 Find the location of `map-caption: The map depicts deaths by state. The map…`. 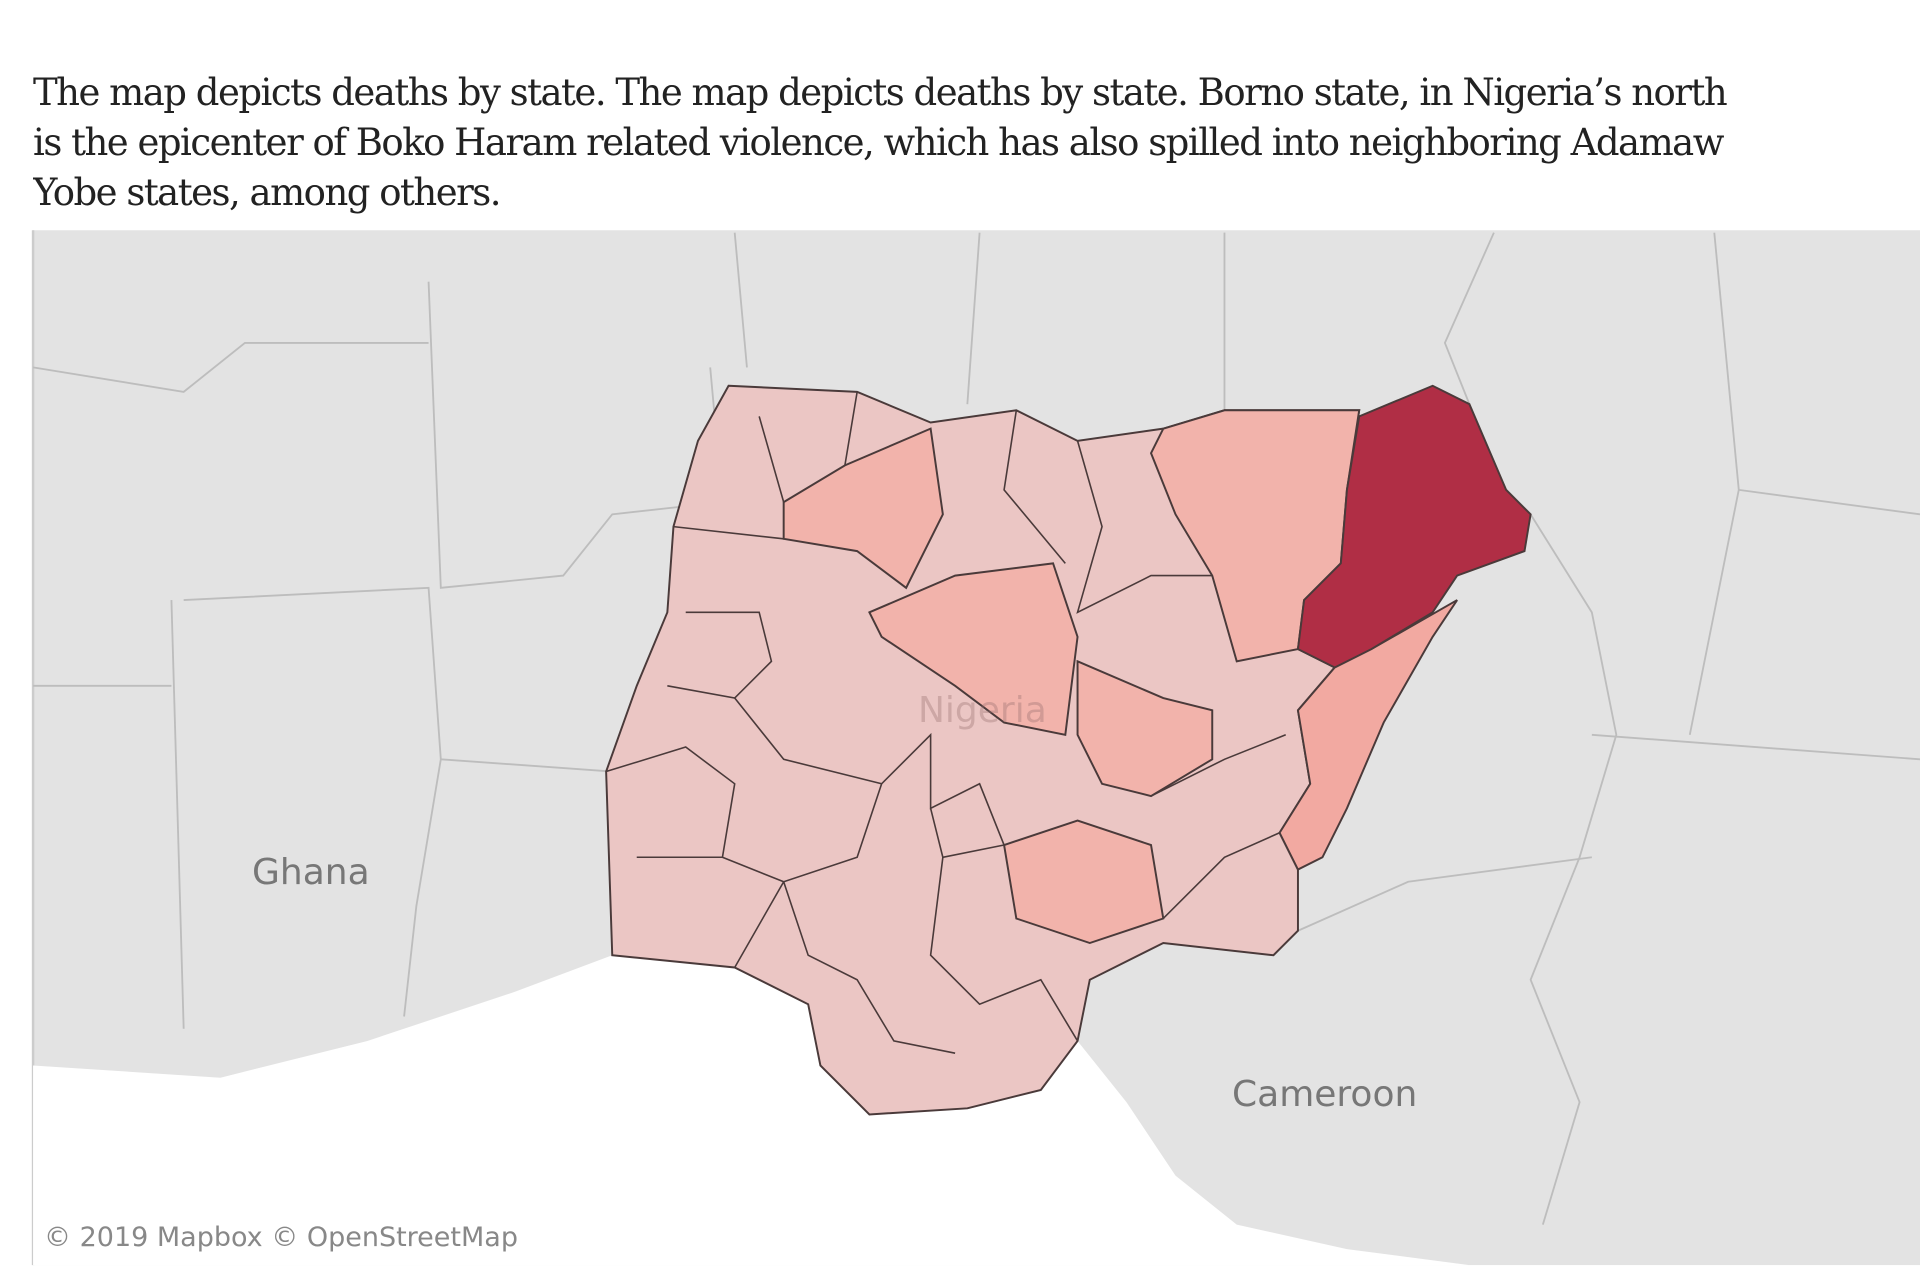

map-caption: The map depicts deaths by state. The map… is located at coordinates (976, 143).